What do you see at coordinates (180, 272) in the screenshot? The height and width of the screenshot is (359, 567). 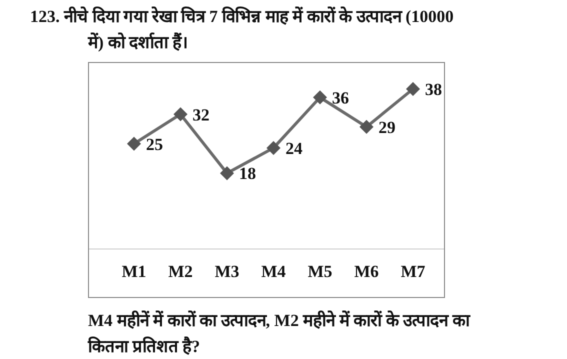 I see `x-tick-label: M2` at bounding box center [180, 272].